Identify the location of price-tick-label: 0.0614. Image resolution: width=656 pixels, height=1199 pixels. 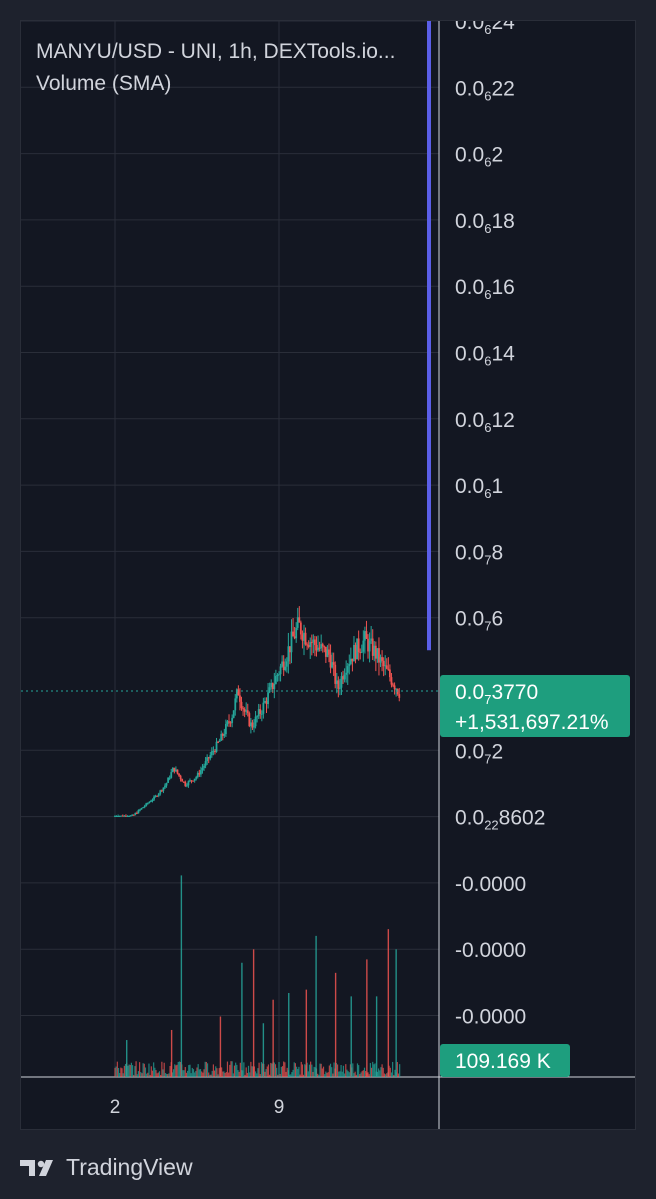
(485, 356).